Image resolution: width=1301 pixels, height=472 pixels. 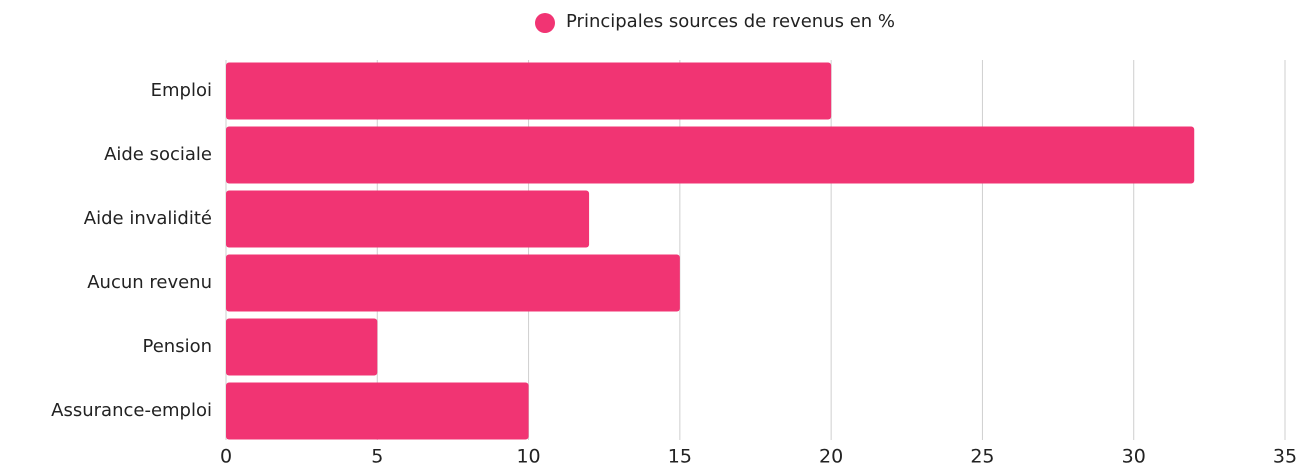 What do you see at coordinates (982, 457) in the screenshot?
I see `x-tick-label: 25` at bounding box center [982, 457].